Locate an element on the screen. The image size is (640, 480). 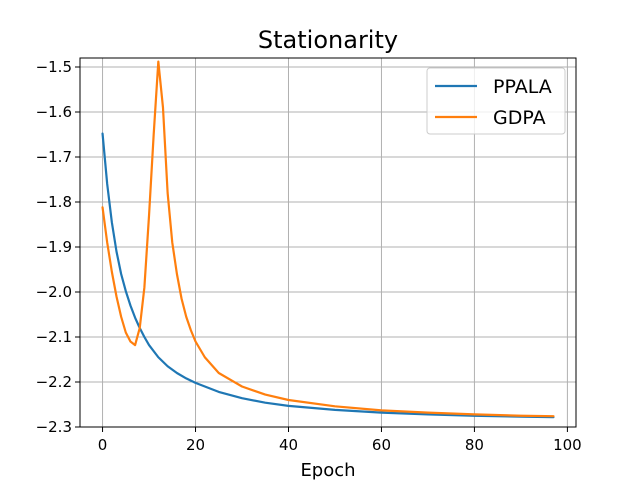
y-tick-label: −1.7 is located at coordinates (54, 157).